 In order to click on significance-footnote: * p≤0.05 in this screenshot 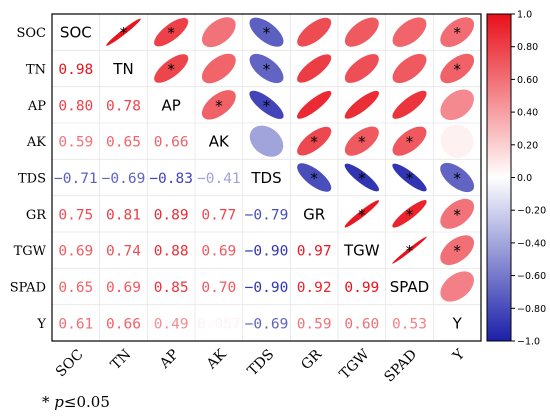, I will do `click(76, 402)`.